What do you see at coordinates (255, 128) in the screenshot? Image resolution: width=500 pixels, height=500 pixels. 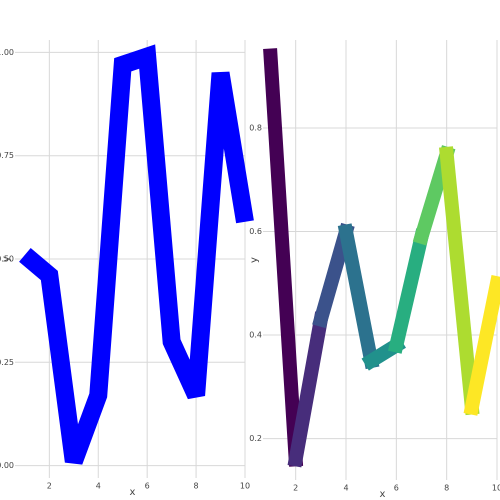 I see `y-tick-label: 0.8` at bounding box center [255, 128].